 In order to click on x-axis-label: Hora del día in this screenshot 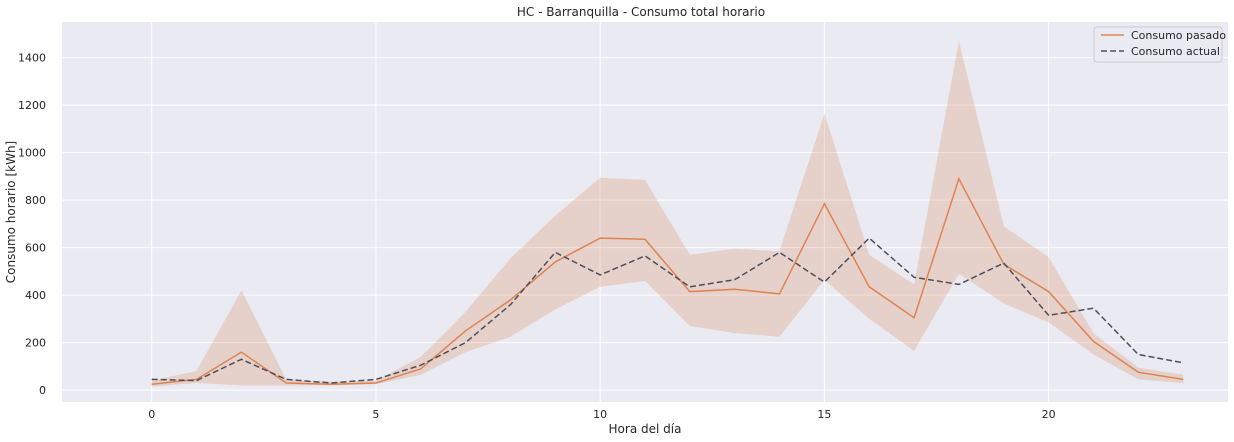, I will do `click(645, 429)`.